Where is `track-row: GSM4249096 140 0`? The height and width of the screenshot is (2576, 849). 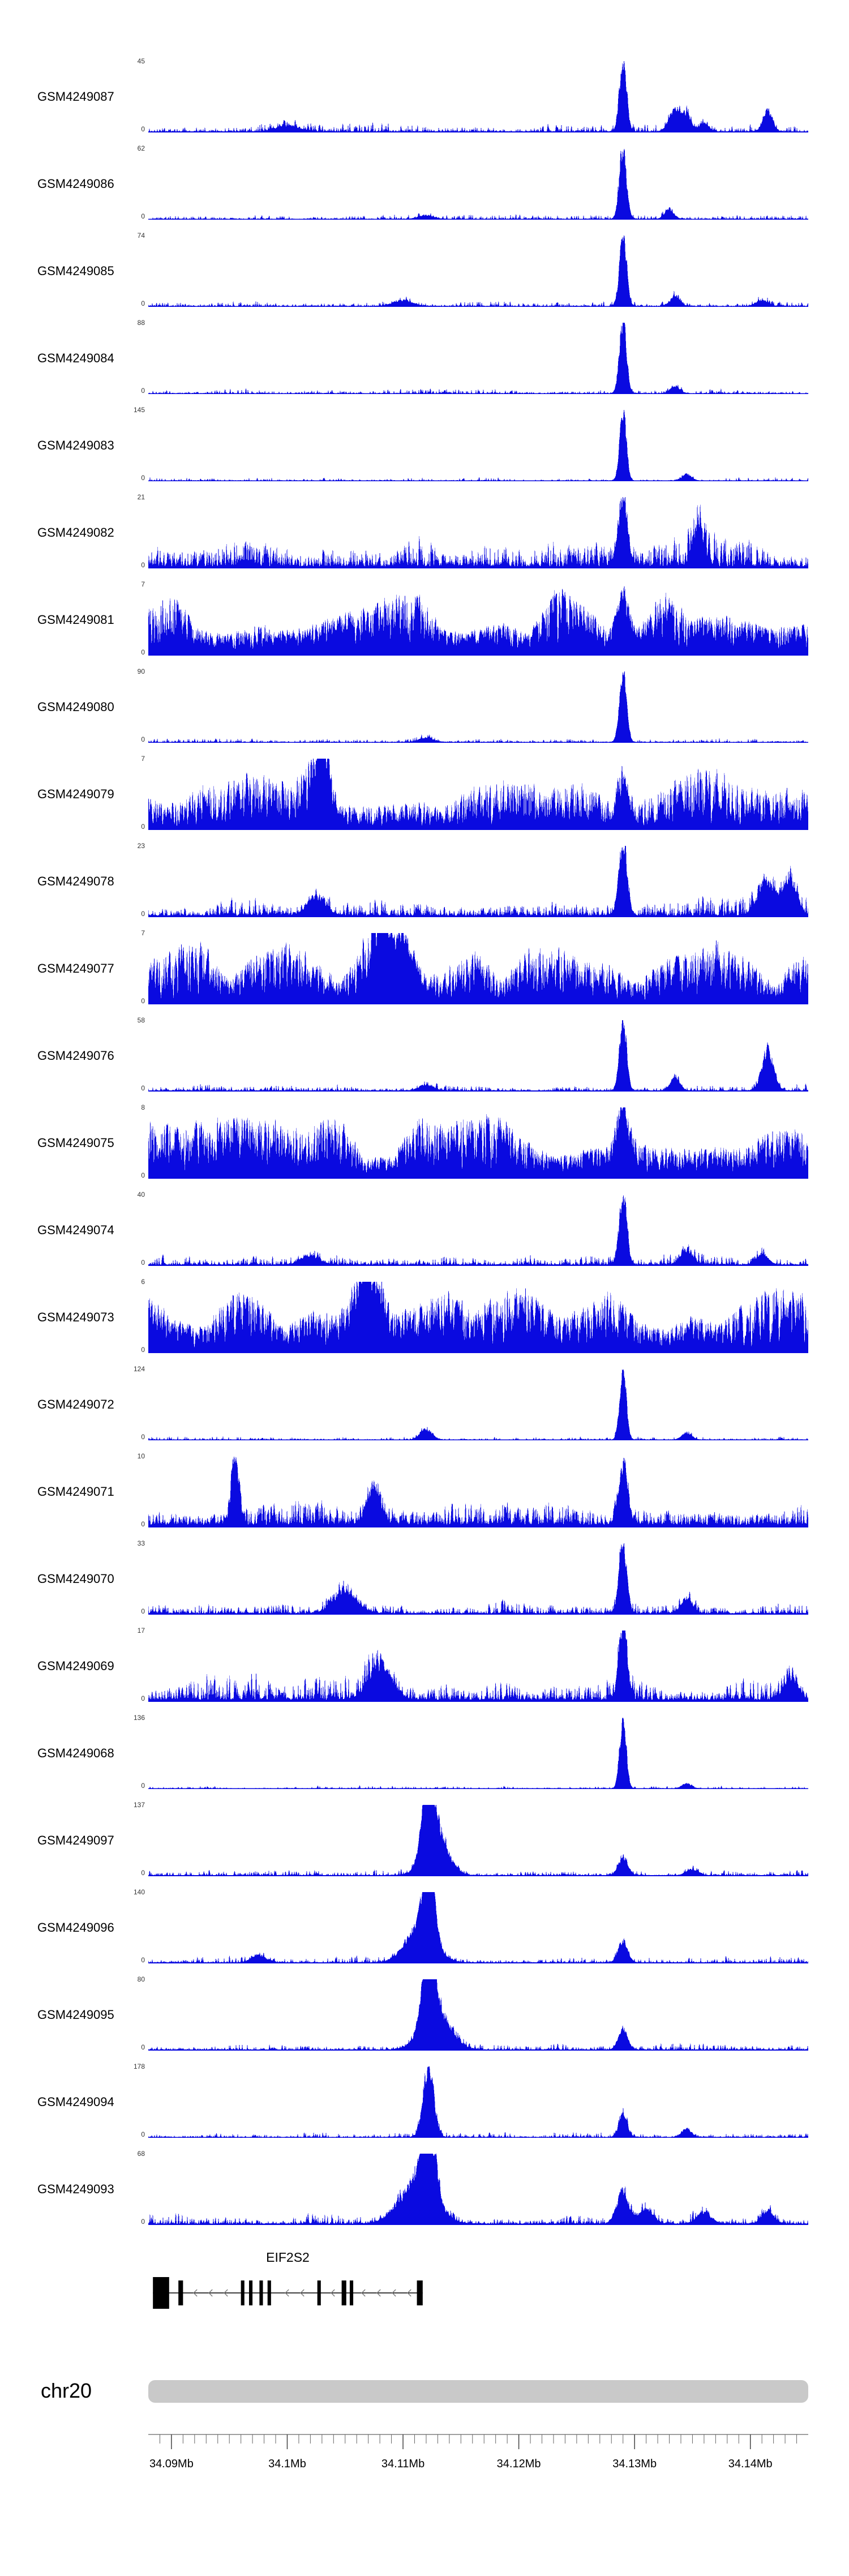 track-row: GSM4249096 140 0 is located at coordinates (424, 1928).